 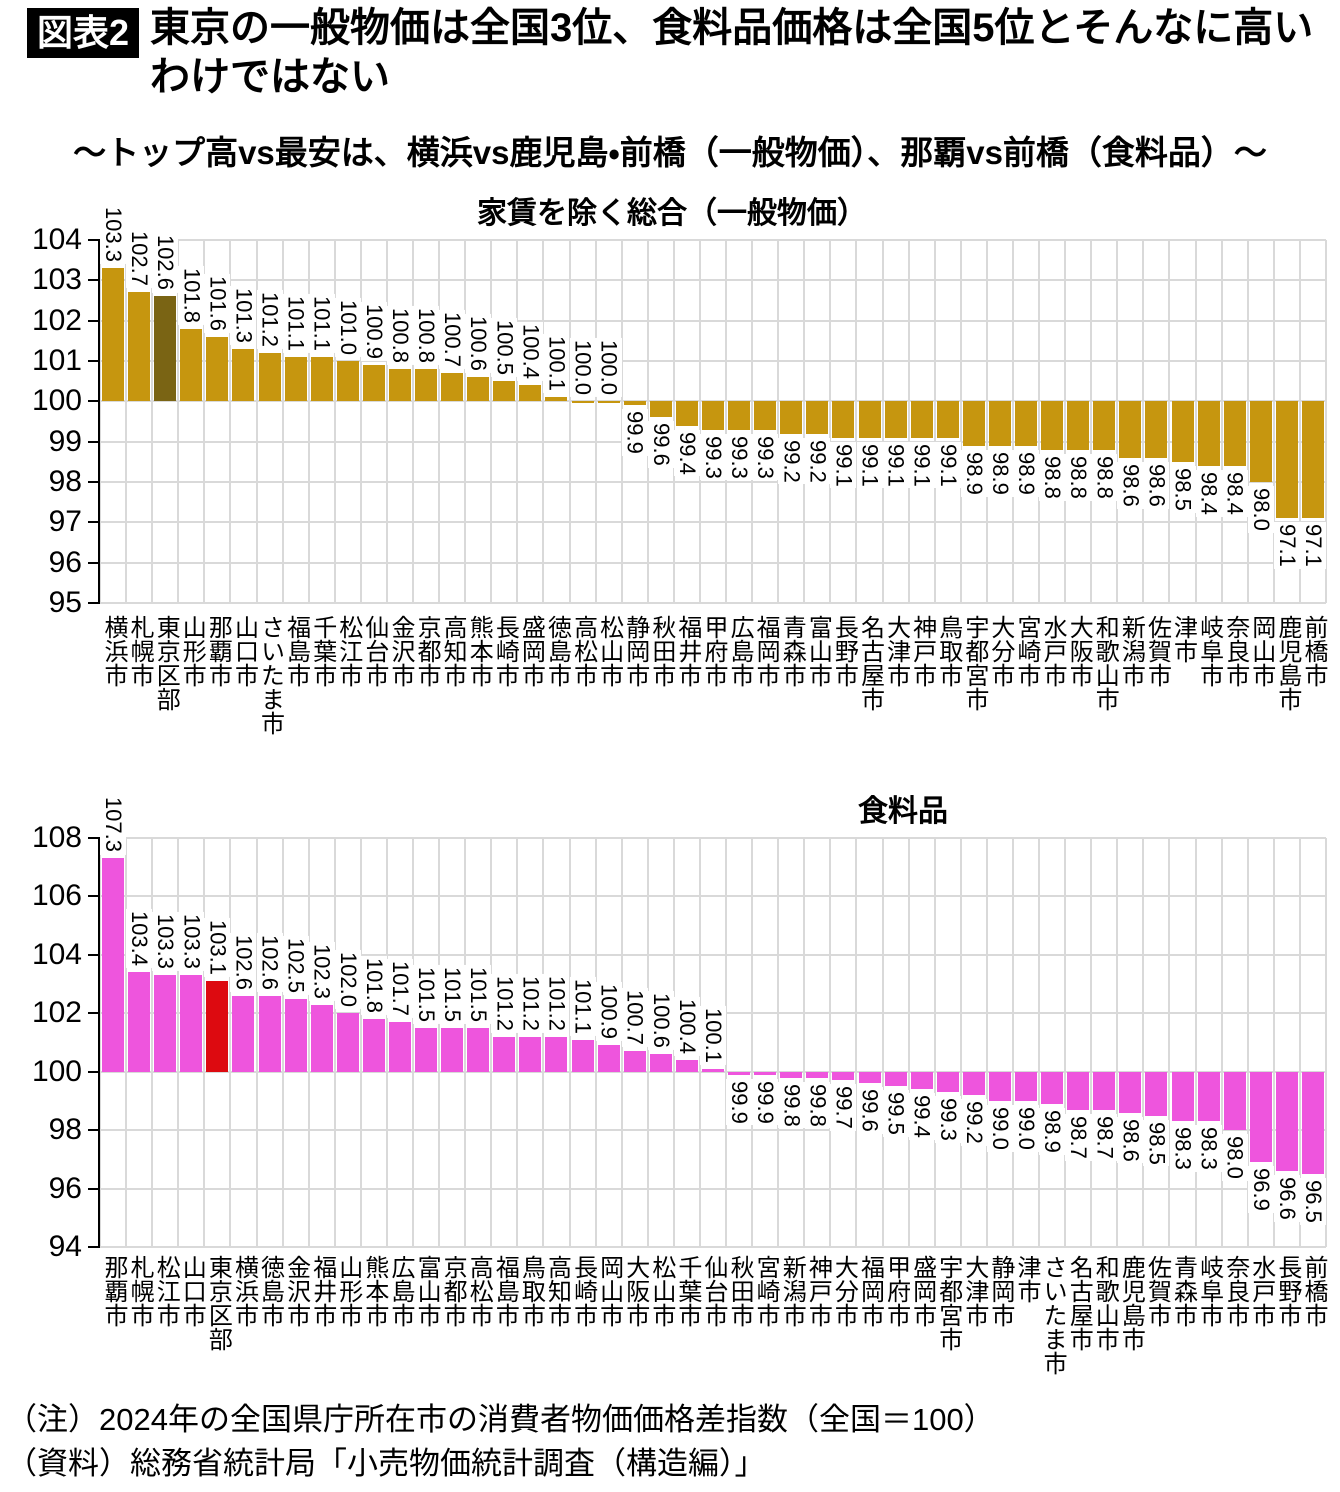 I want to click on value-label: 99.1, so click(x=843, y=465).